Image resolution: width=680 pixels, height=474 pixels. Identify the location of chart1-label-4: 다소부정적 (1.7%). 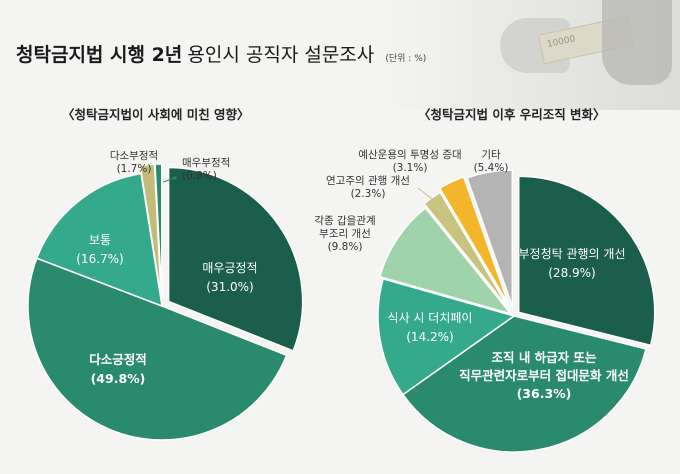
(134, 162).